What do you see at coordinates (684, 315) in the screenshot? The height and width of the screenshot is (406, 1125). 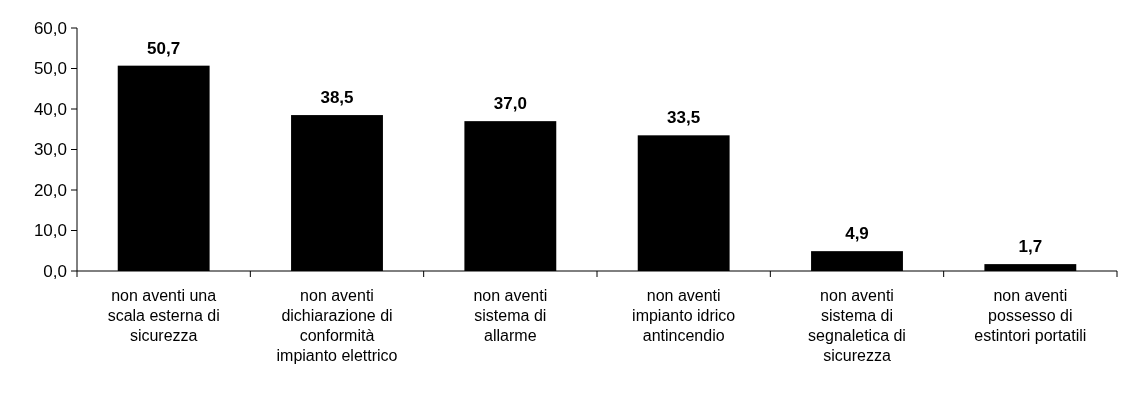 I see `x-tick-label: non aventi impianto idrico antincendio` at bounding box center [684, 315].